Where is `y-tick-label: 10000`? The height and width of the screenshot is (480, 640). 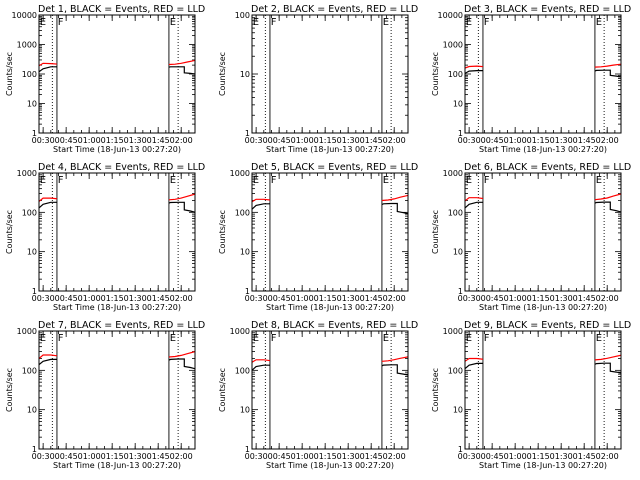 y-tick-label: 10000 is located at coordinates (450, 15).